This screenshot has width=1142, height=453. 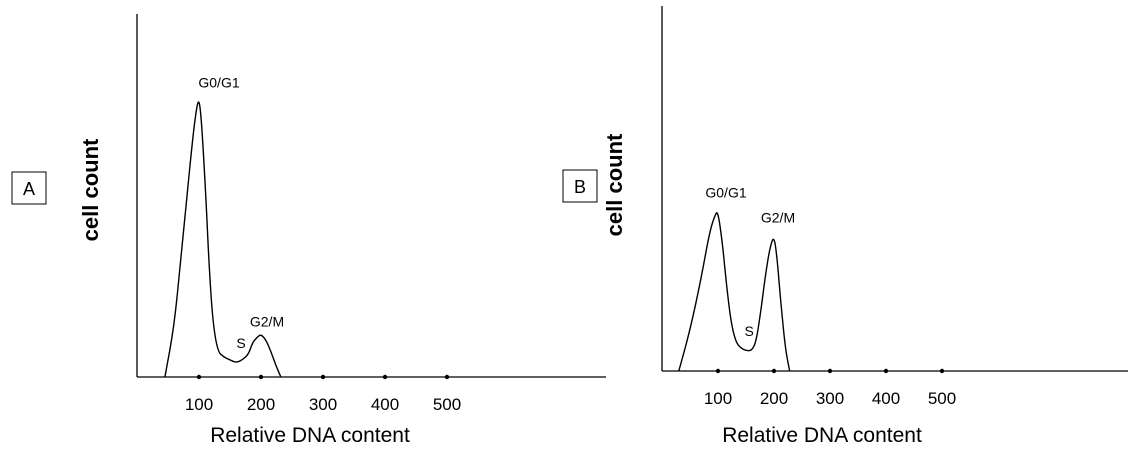 What do you see at coordinates (942, 398) in the screenshot?
I see `panel-b-tick-label: 500` at bounding box center [942, 398].